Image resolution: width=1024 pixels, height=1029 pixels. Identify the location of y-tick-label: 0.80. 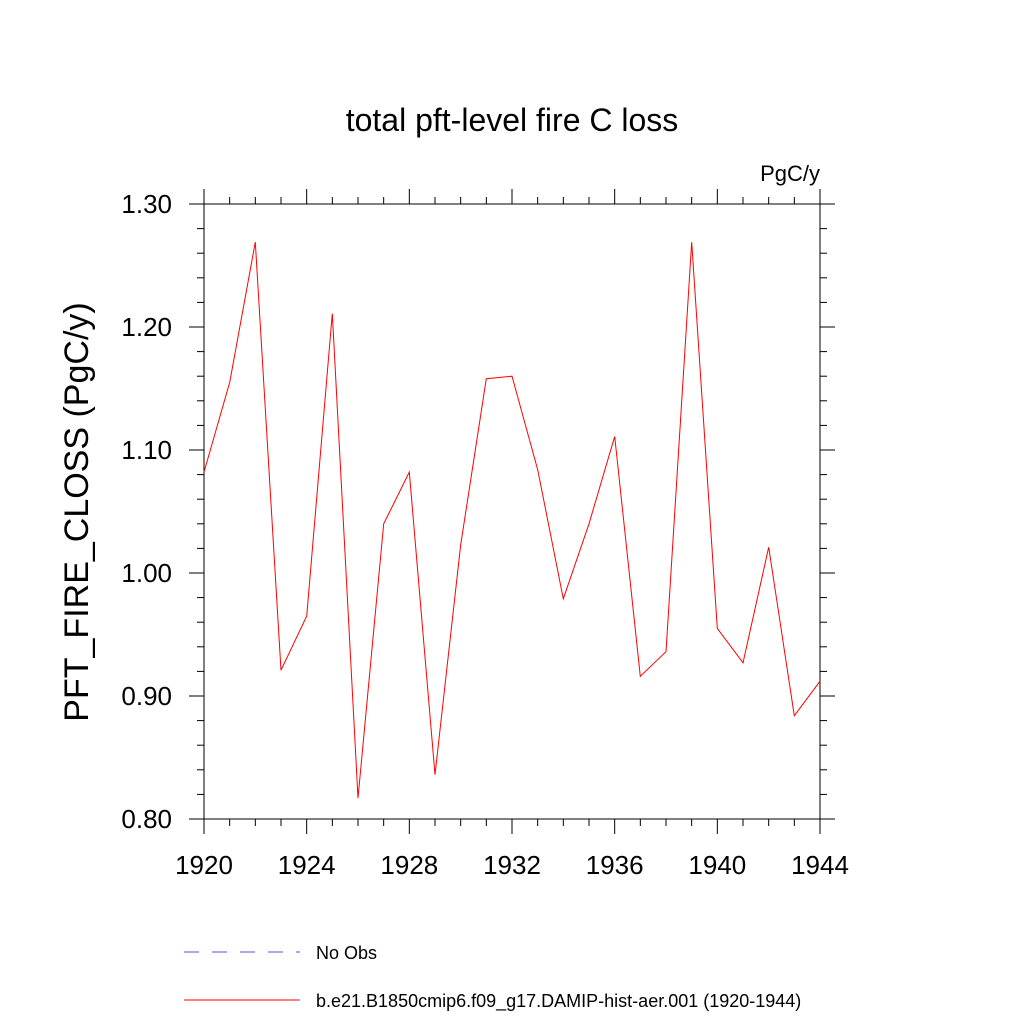
(146, 819).